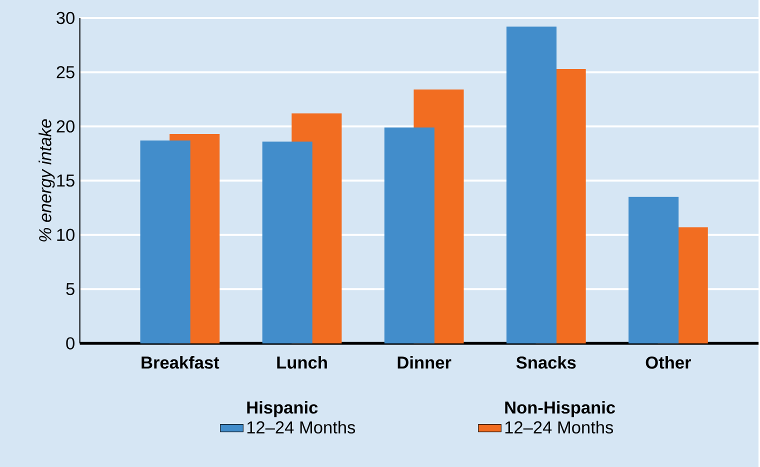  I want to click on y-tick-label: 5, so click(70, 289).